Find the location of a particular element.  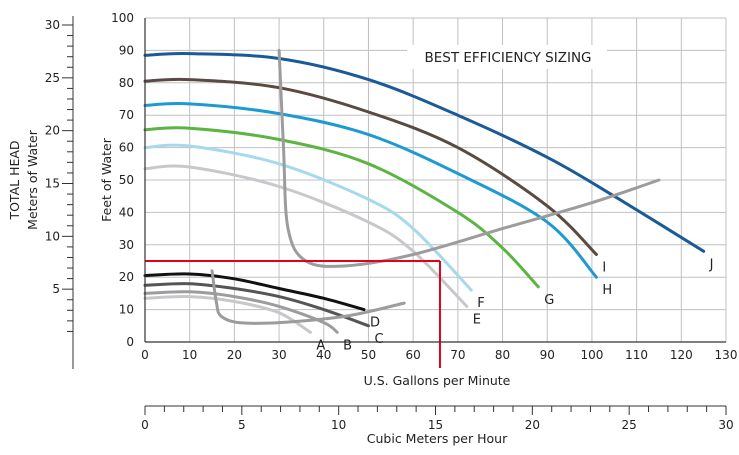

x2-tick-label: 0 is located at coordinates (145, 425).